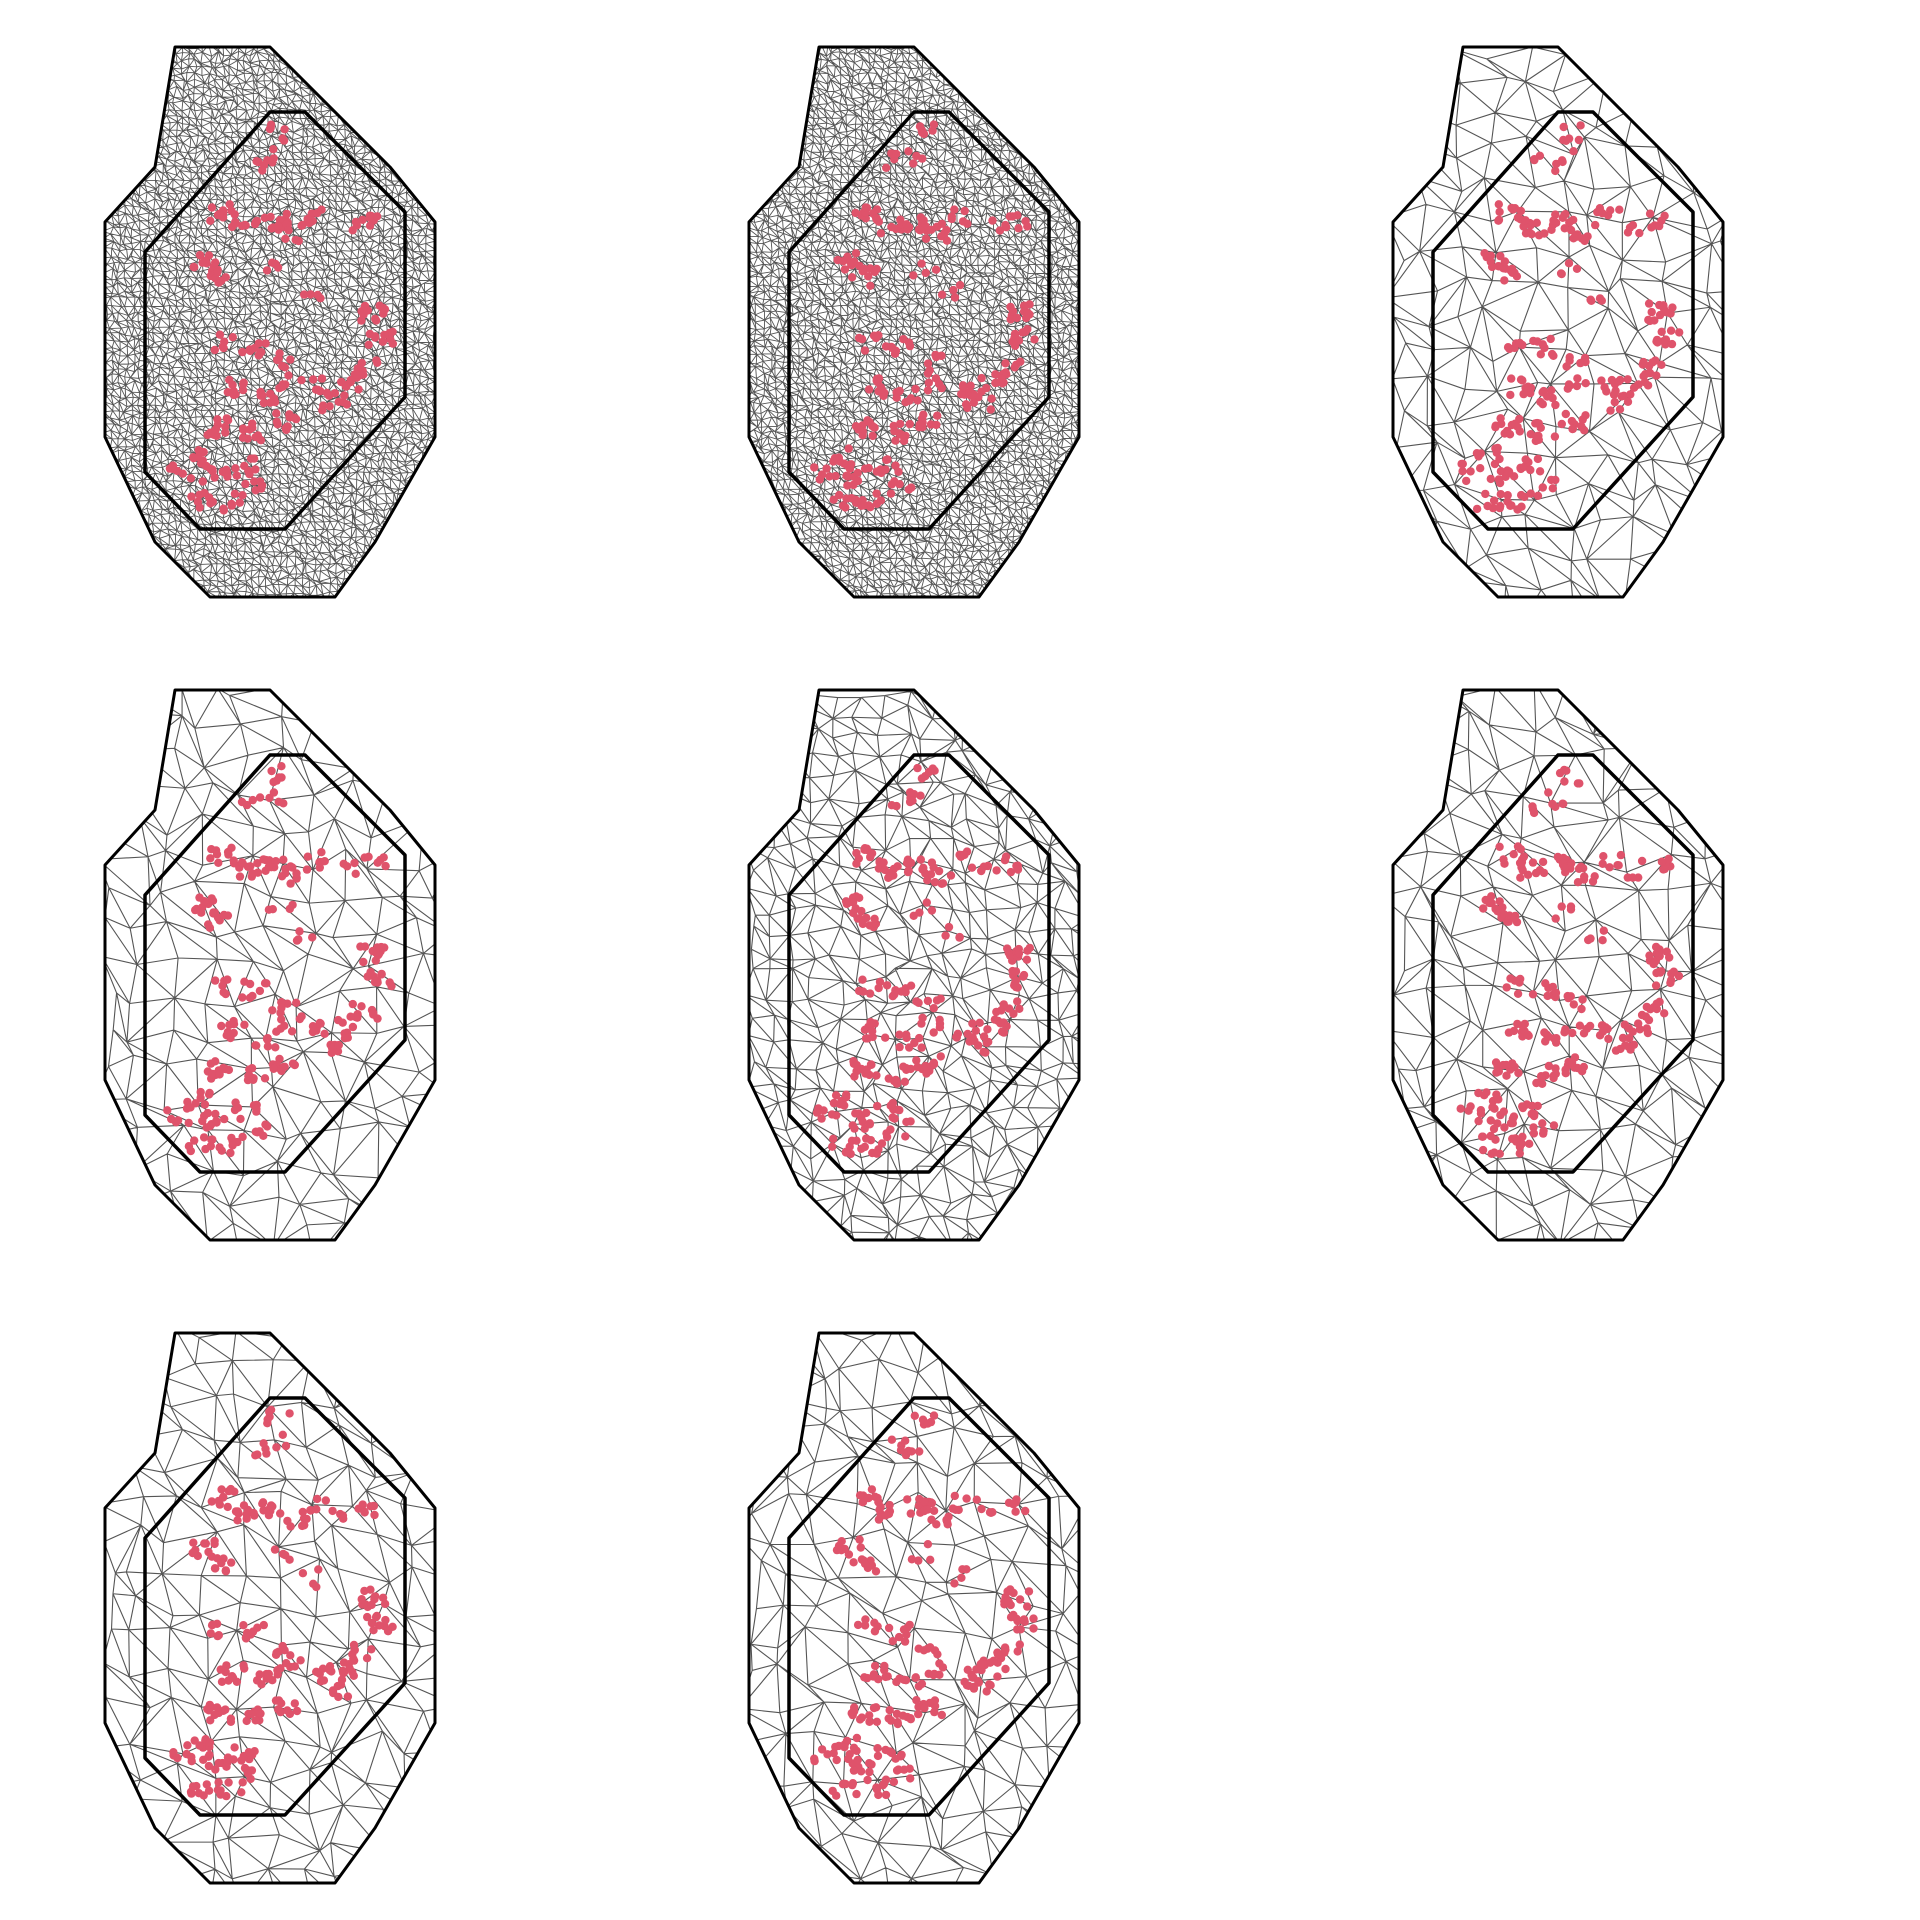 The height and width of the screenshot is (1920, 1920). I want to click on inner-boundary, so click(1563, 320).